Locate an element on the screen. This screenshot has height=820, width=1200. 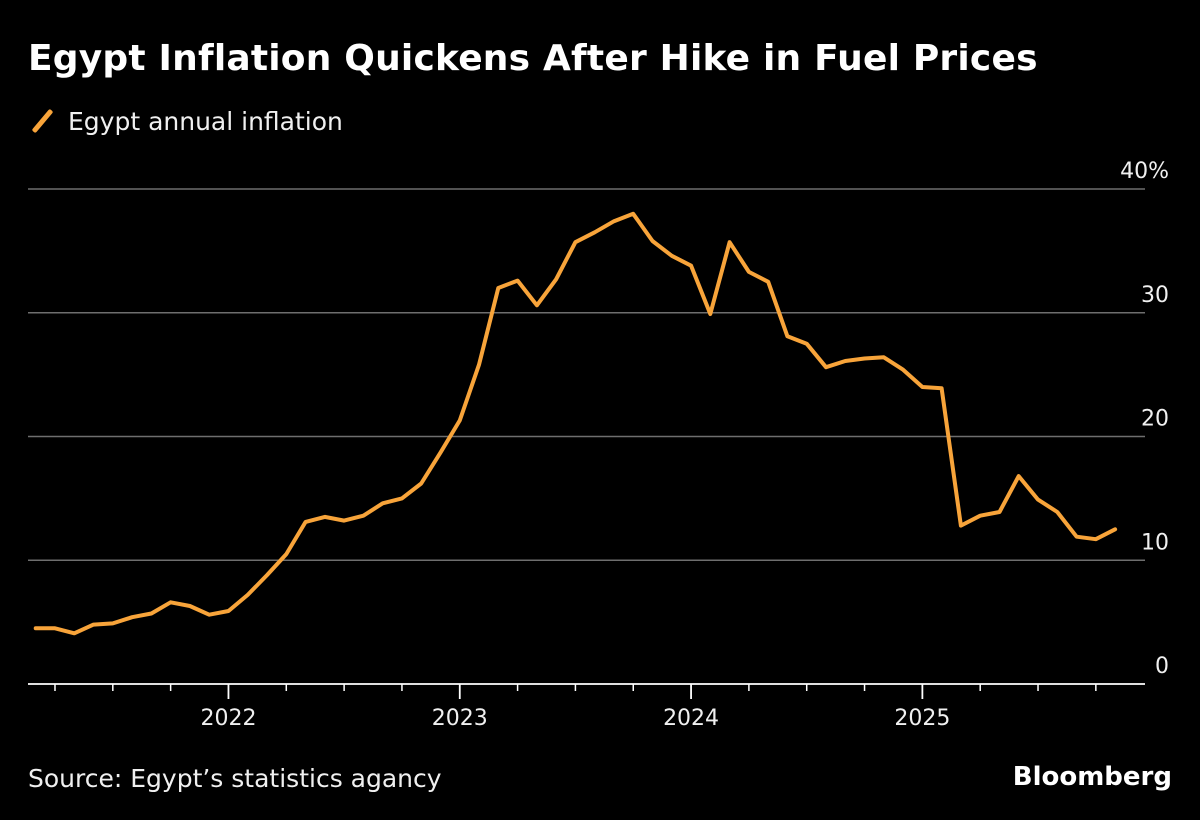
legend-label: Egypt annual inflation is located at coordinates (205, 121).